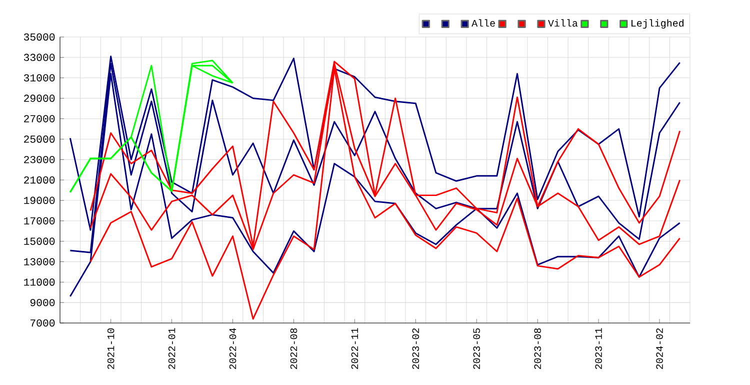 The width and height of the screenshot is (750, 385). What do you see at coordinates (39, 118) in the screenshot?
I see `y-tick-label: 27000` at bounding box center [39, 118].